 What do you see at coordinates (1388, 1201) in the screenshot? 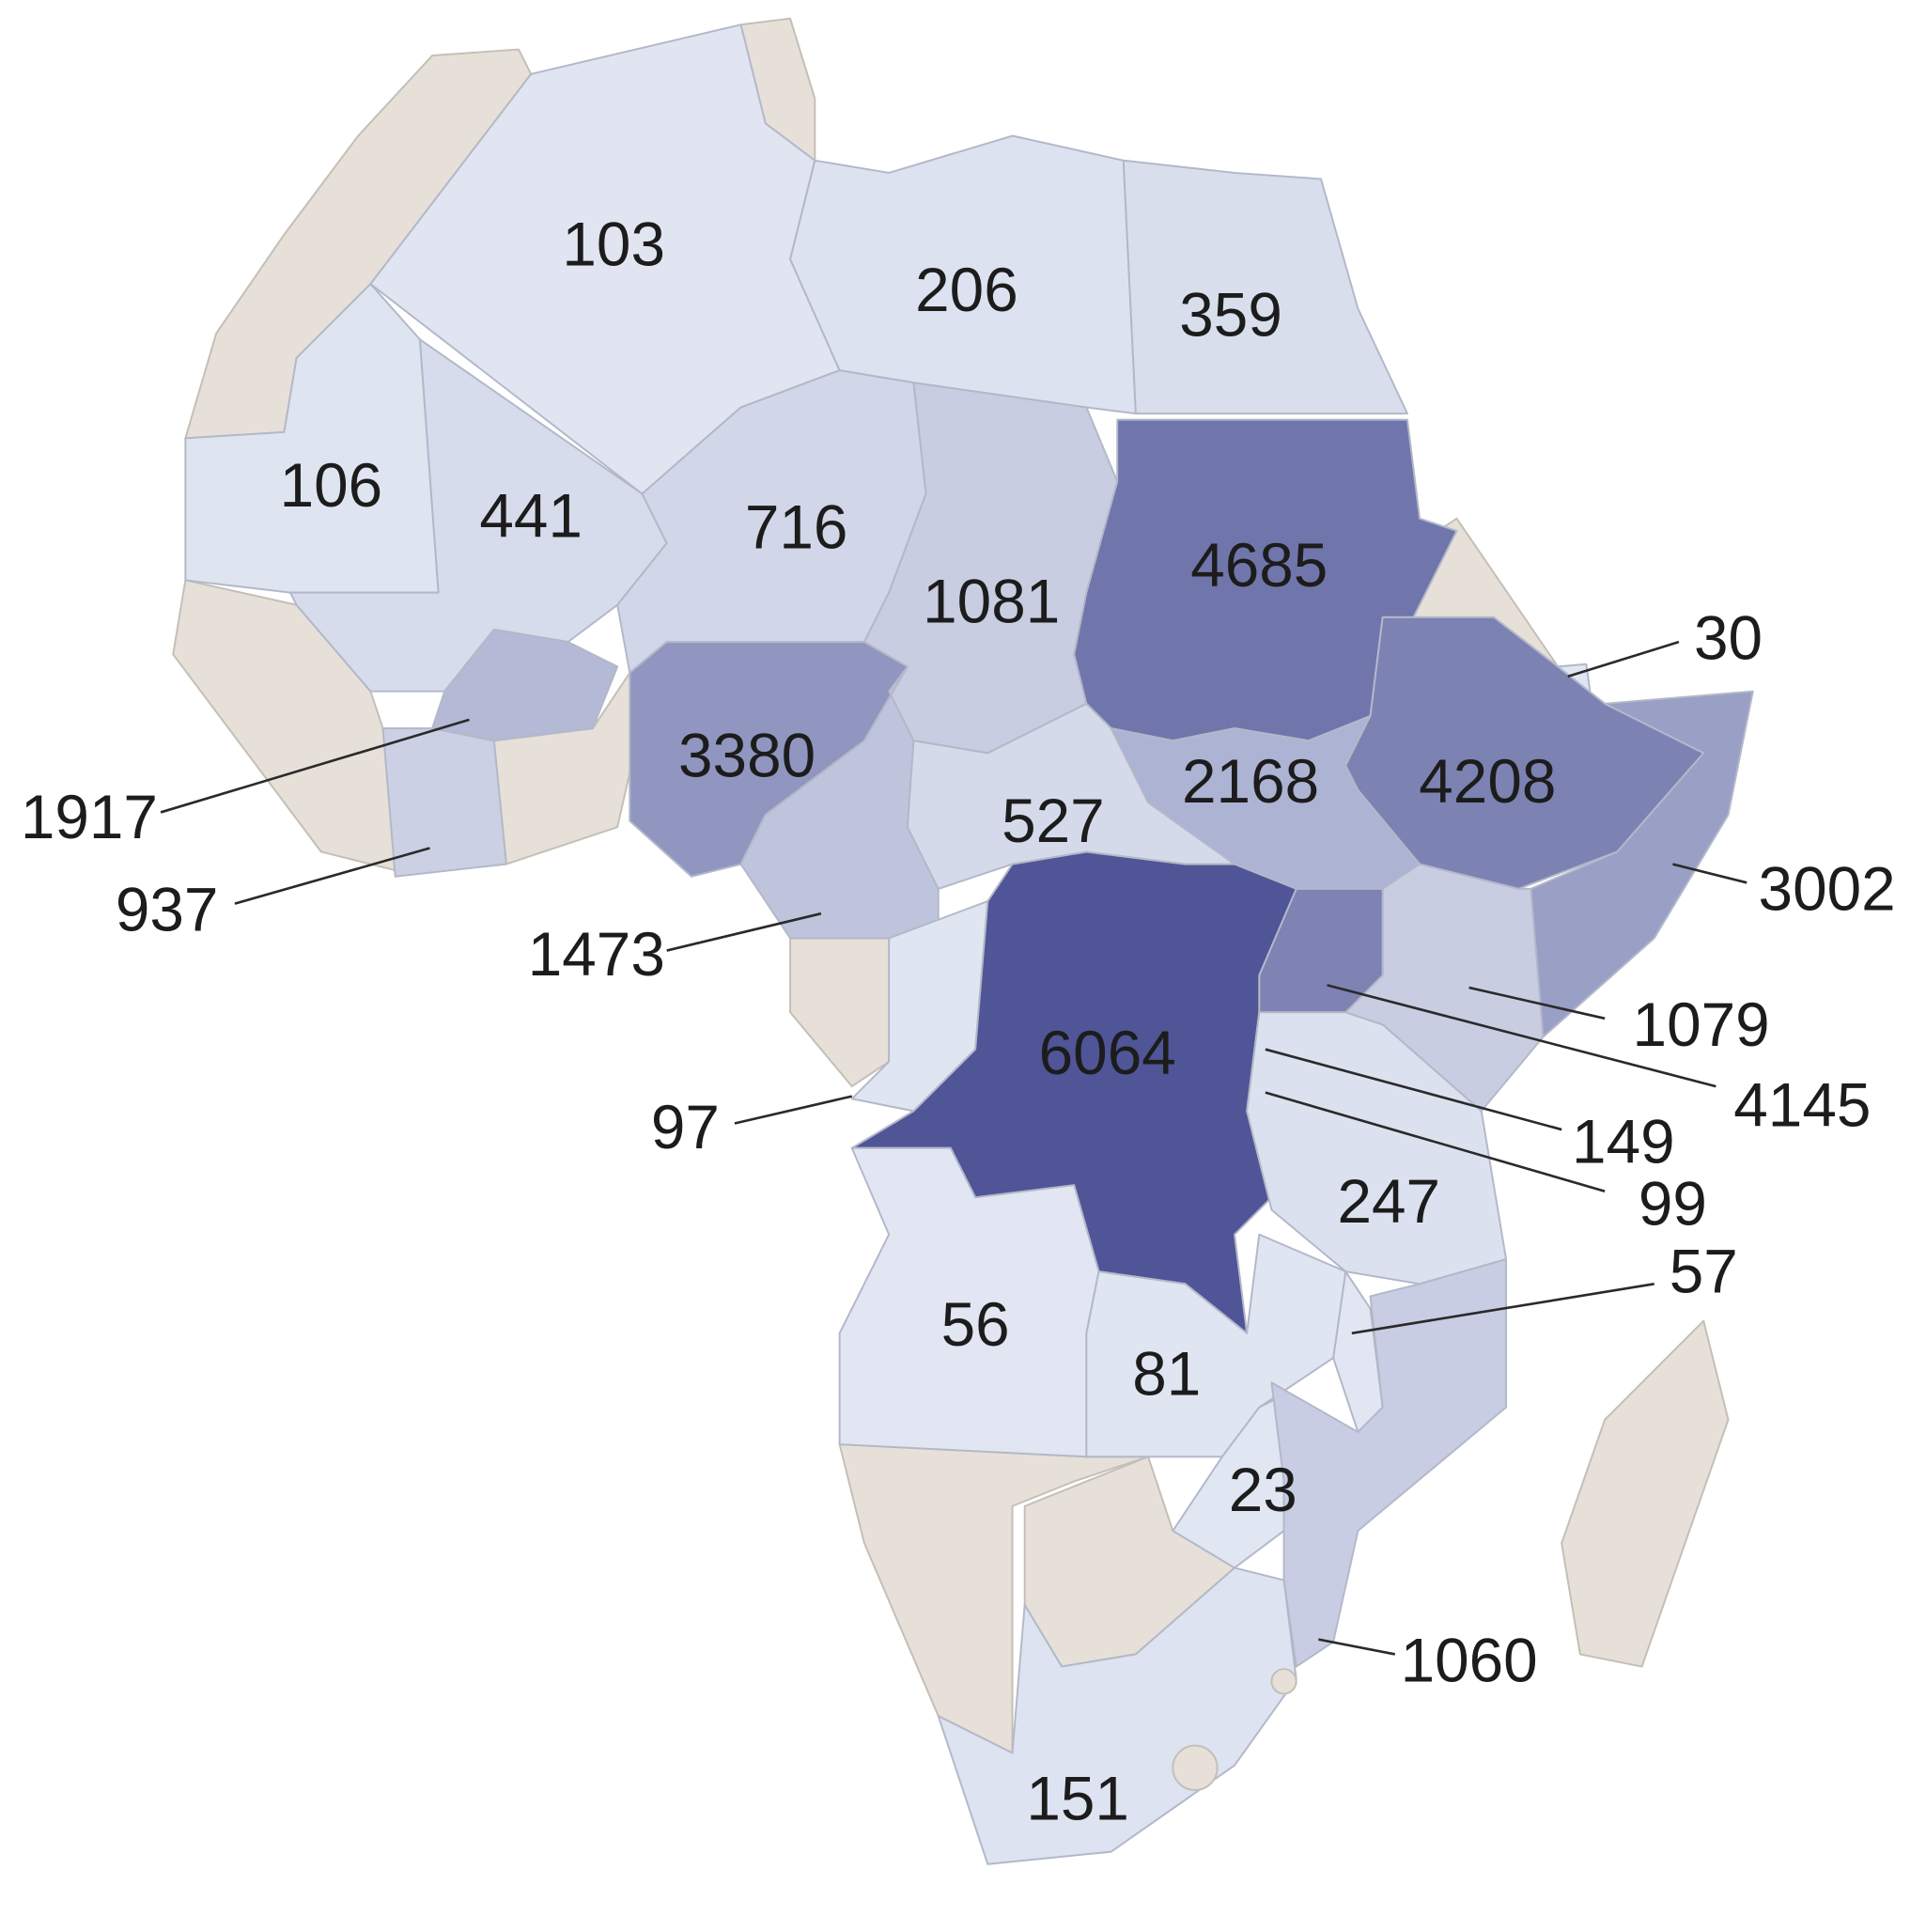
I see `value-label: 247` at bounding box center [1388, 1201].